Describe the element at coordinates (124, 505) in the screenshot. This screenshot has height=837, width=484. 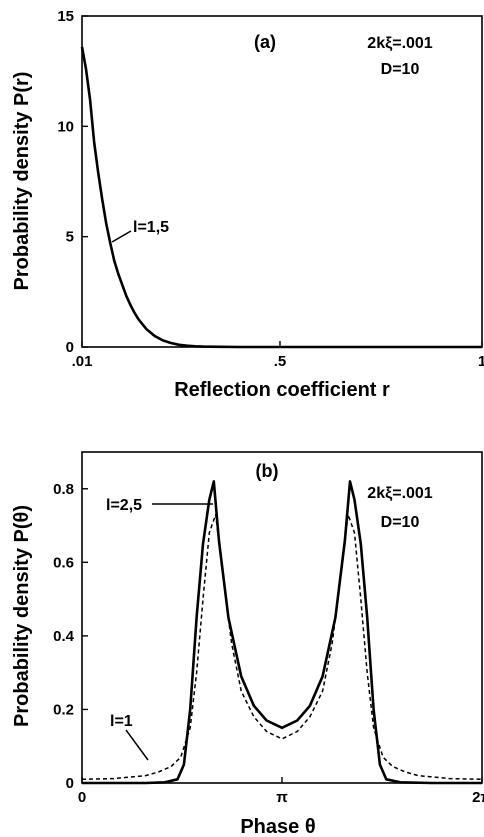
I see `chart-b-series-label-1: l=2,5` at that location.